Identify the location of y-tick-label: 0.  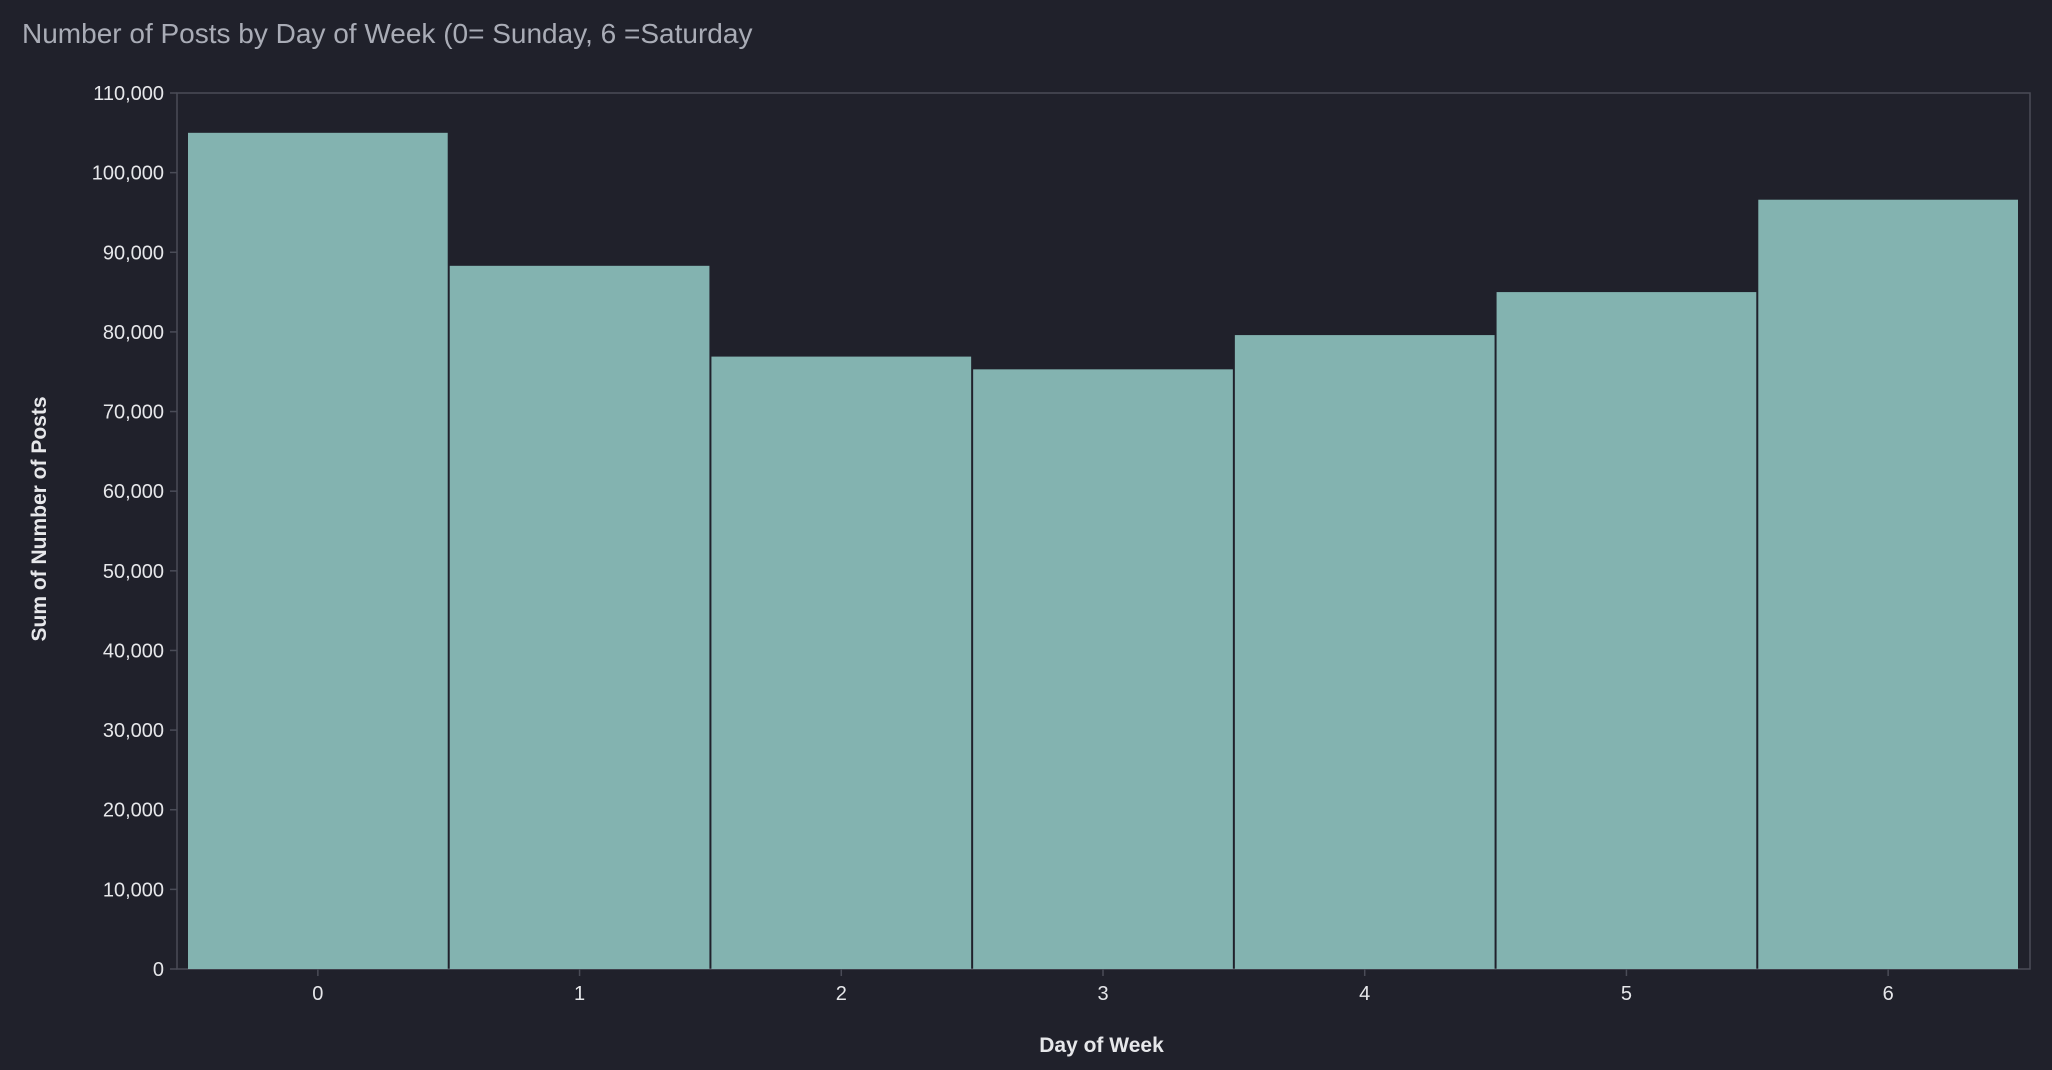
(158, 970).